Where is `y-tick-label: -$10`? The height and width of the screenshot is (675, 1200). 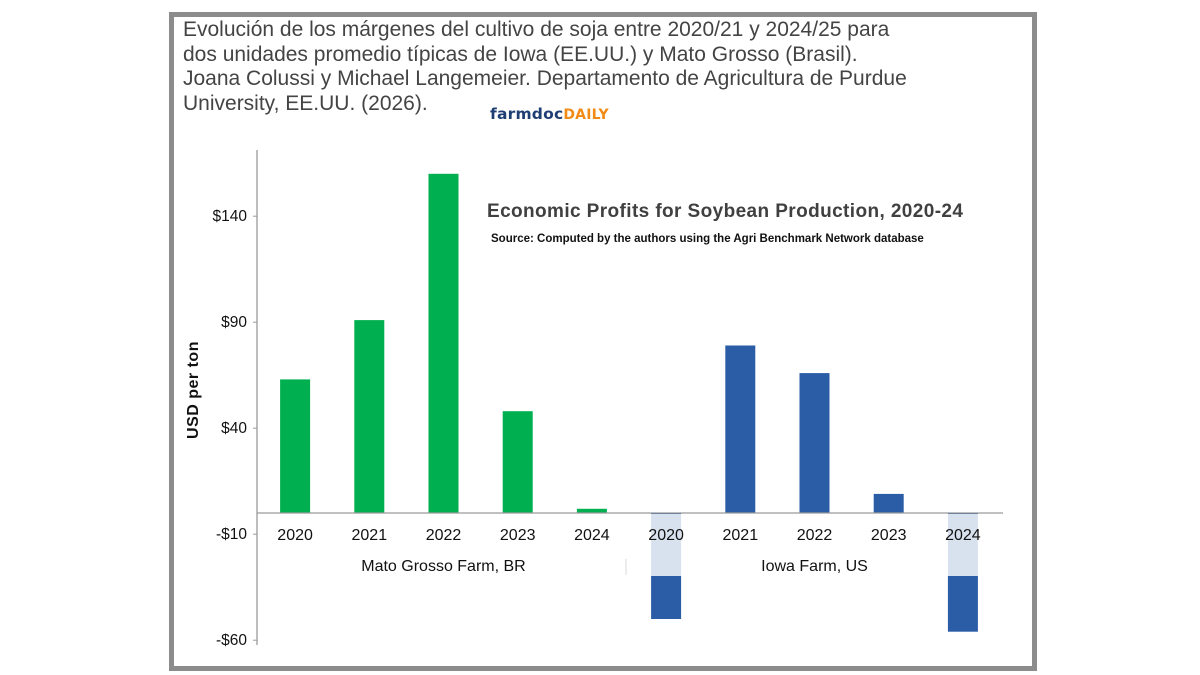
y-tick-label: -$10 is located at coordinates (231, 534).